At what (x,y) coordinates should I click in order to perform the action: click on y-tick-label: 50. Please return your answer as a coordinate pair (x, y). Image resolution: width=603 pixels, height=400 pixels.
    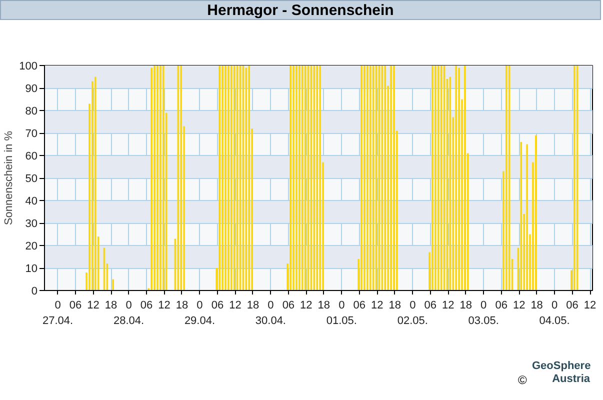
    Looking at the image, I should click on (31, 179).